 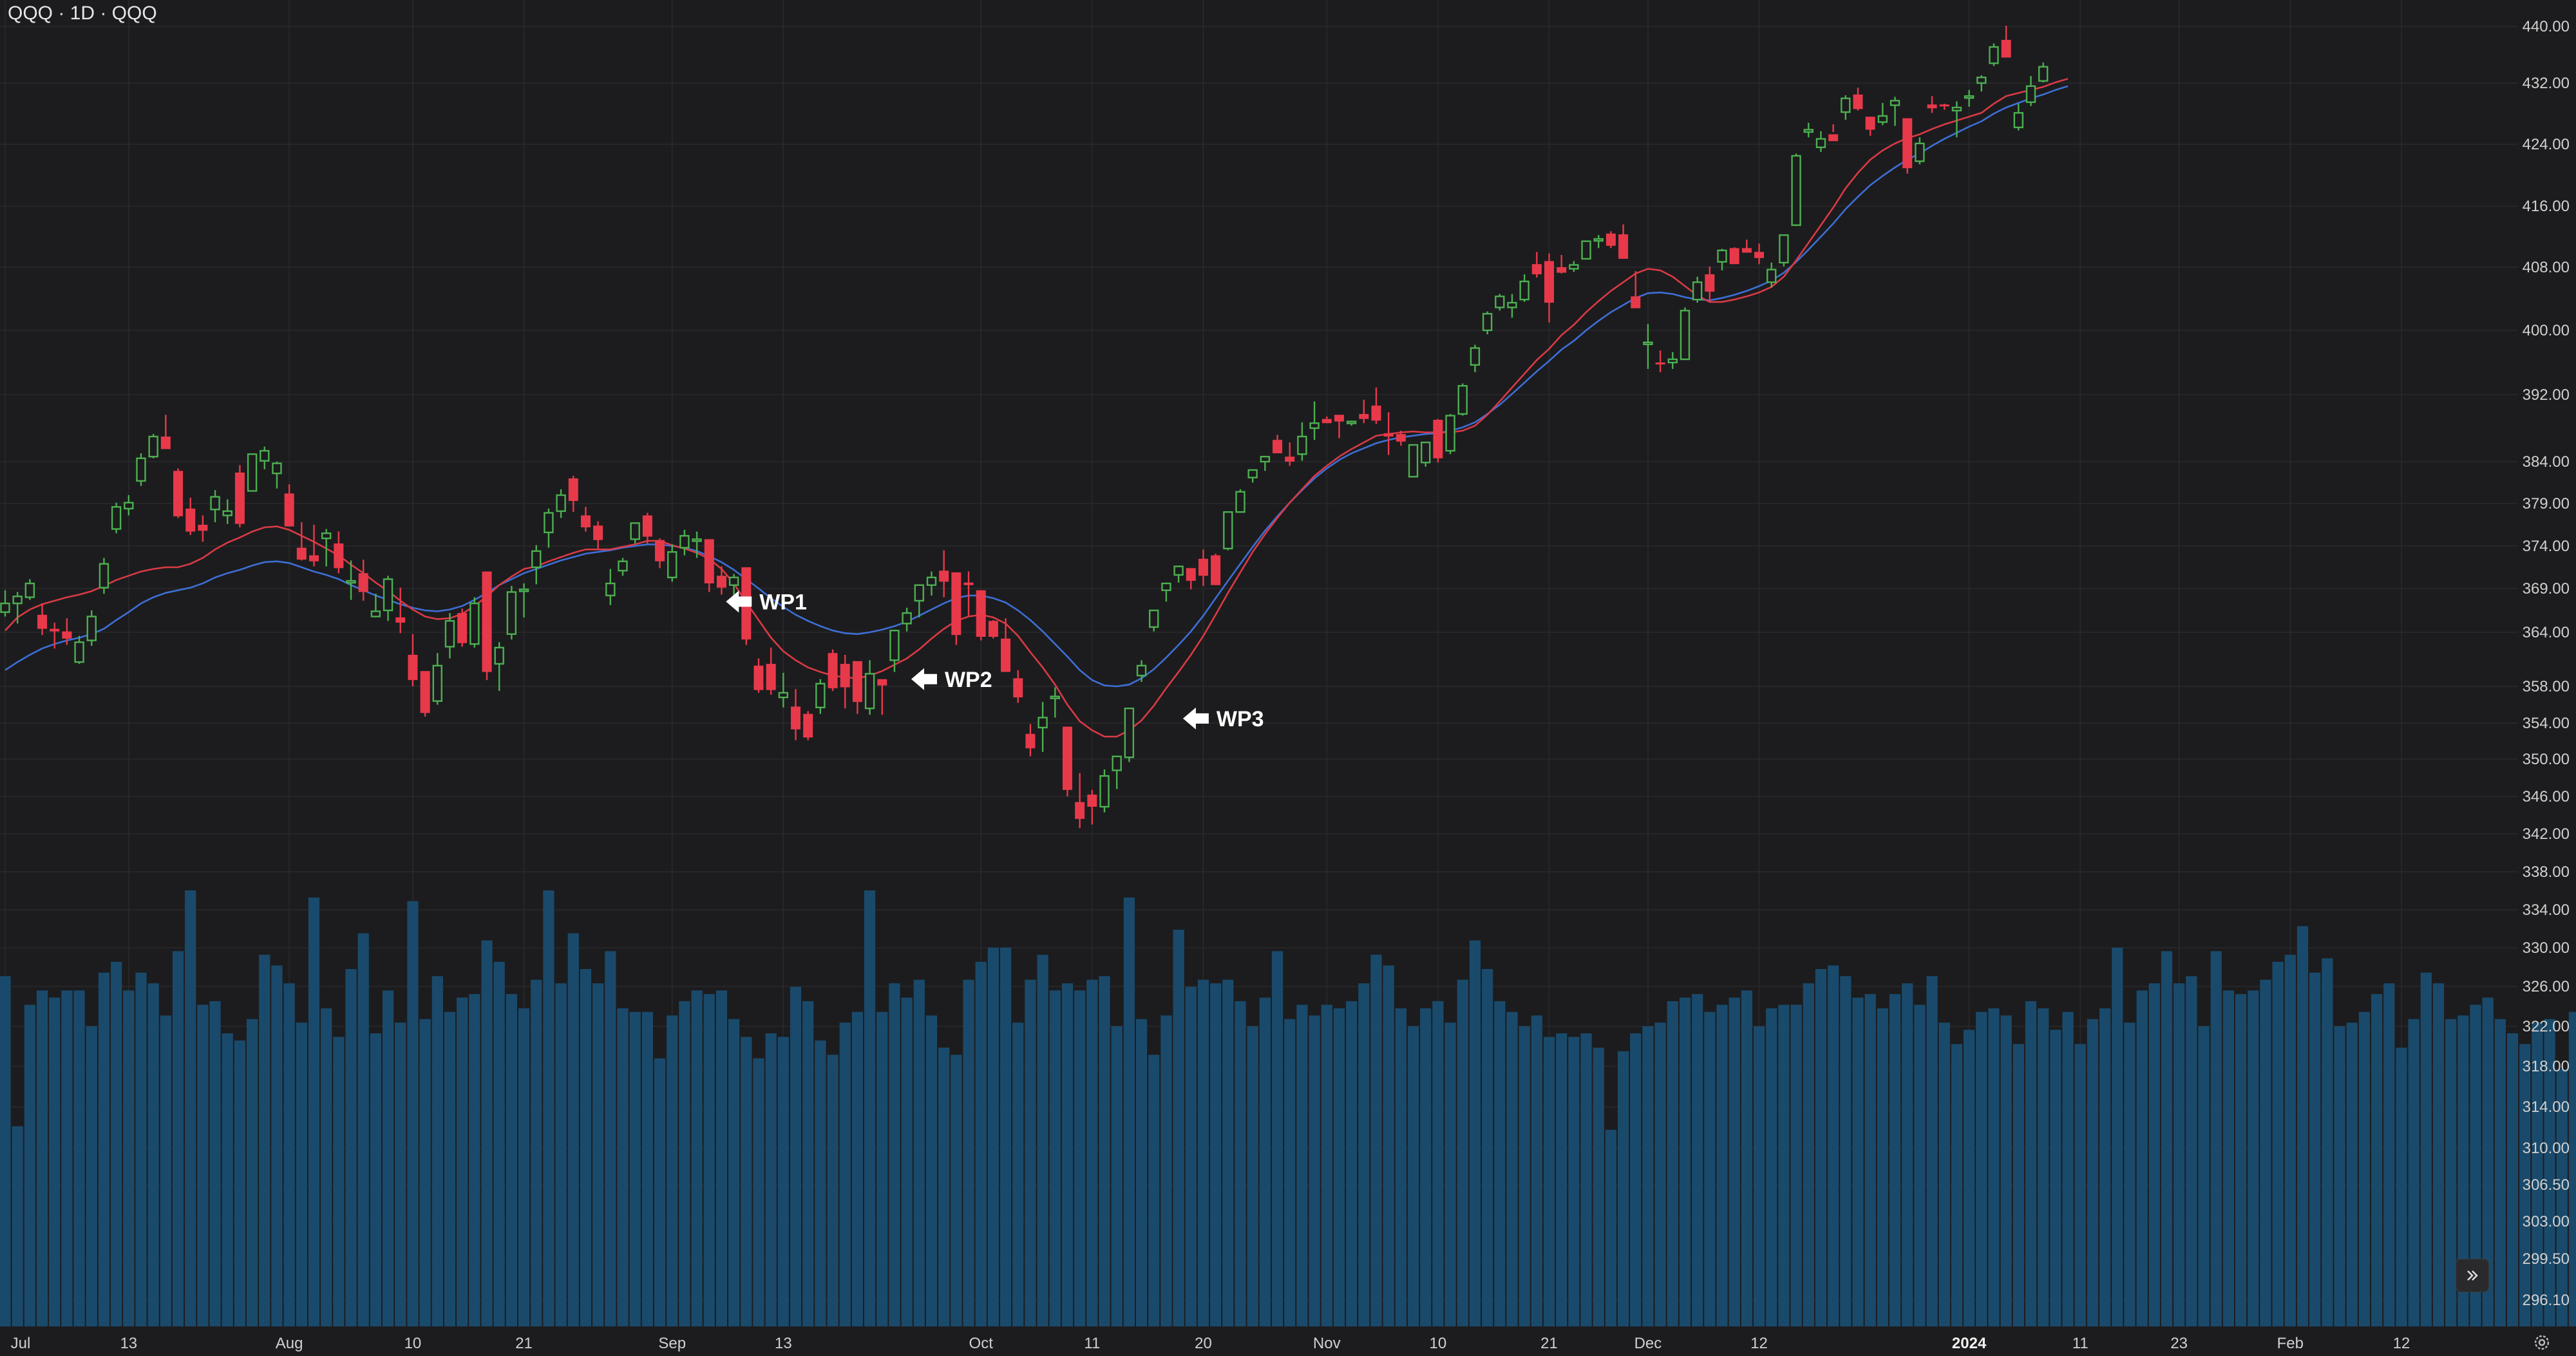 I want to click on x-tick-label: 12, so click(x=1759, y=1343).